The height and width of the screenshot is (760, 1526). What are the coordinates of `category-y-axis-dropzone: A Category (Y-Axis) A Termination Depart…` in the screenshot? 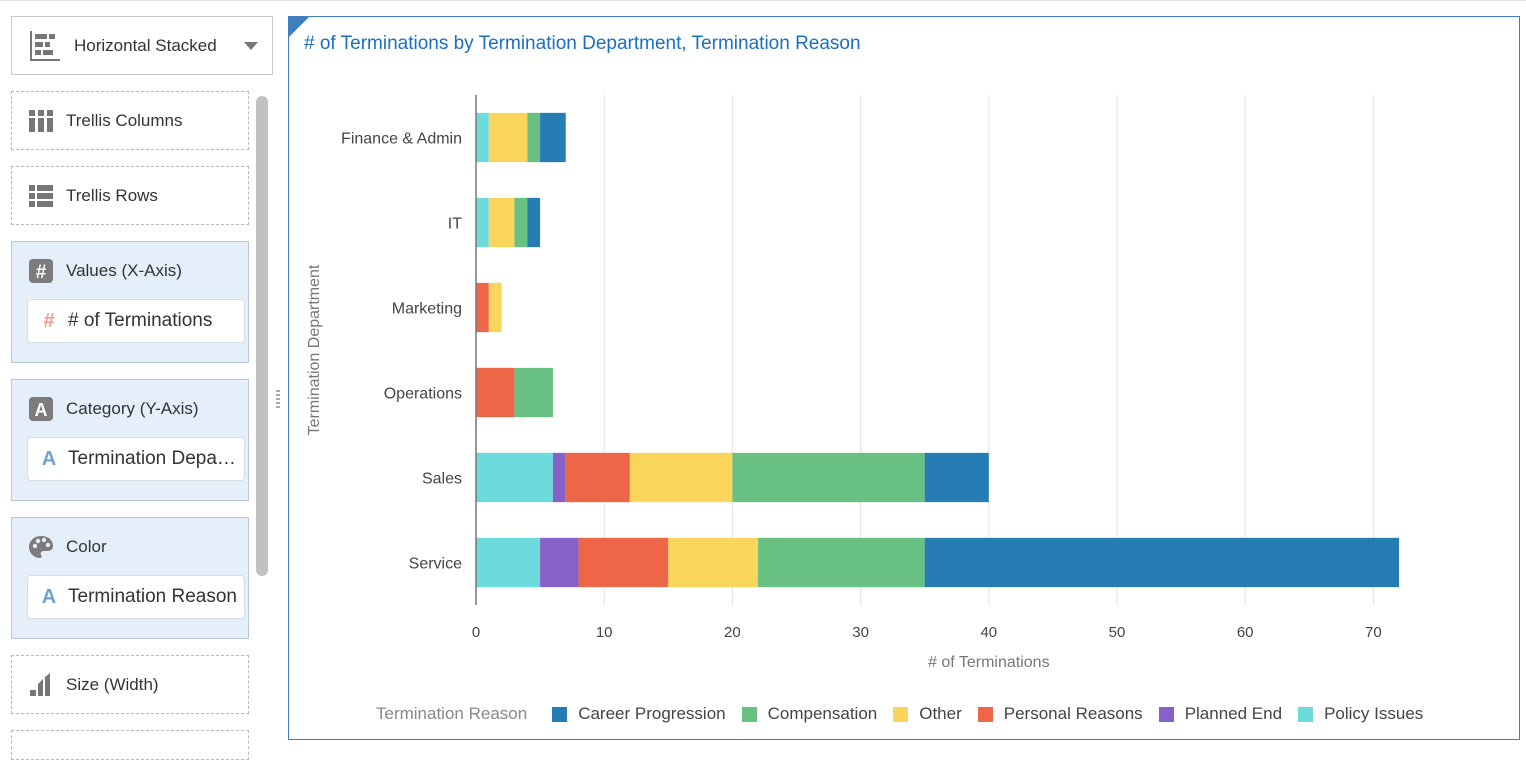 It's located at (130, 440).